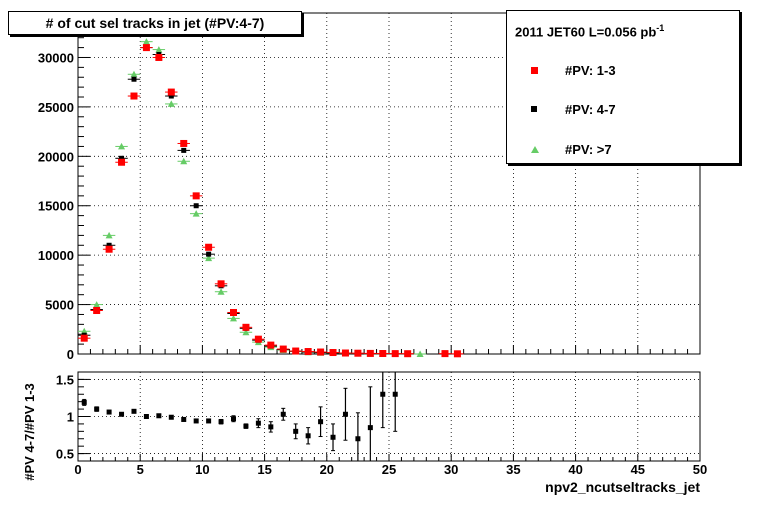  Describe the element at coordinates (29, 432) in the screenshot. I see `ratio-y-axis-label: #PV 4-7/#PV 1-3` at that location.